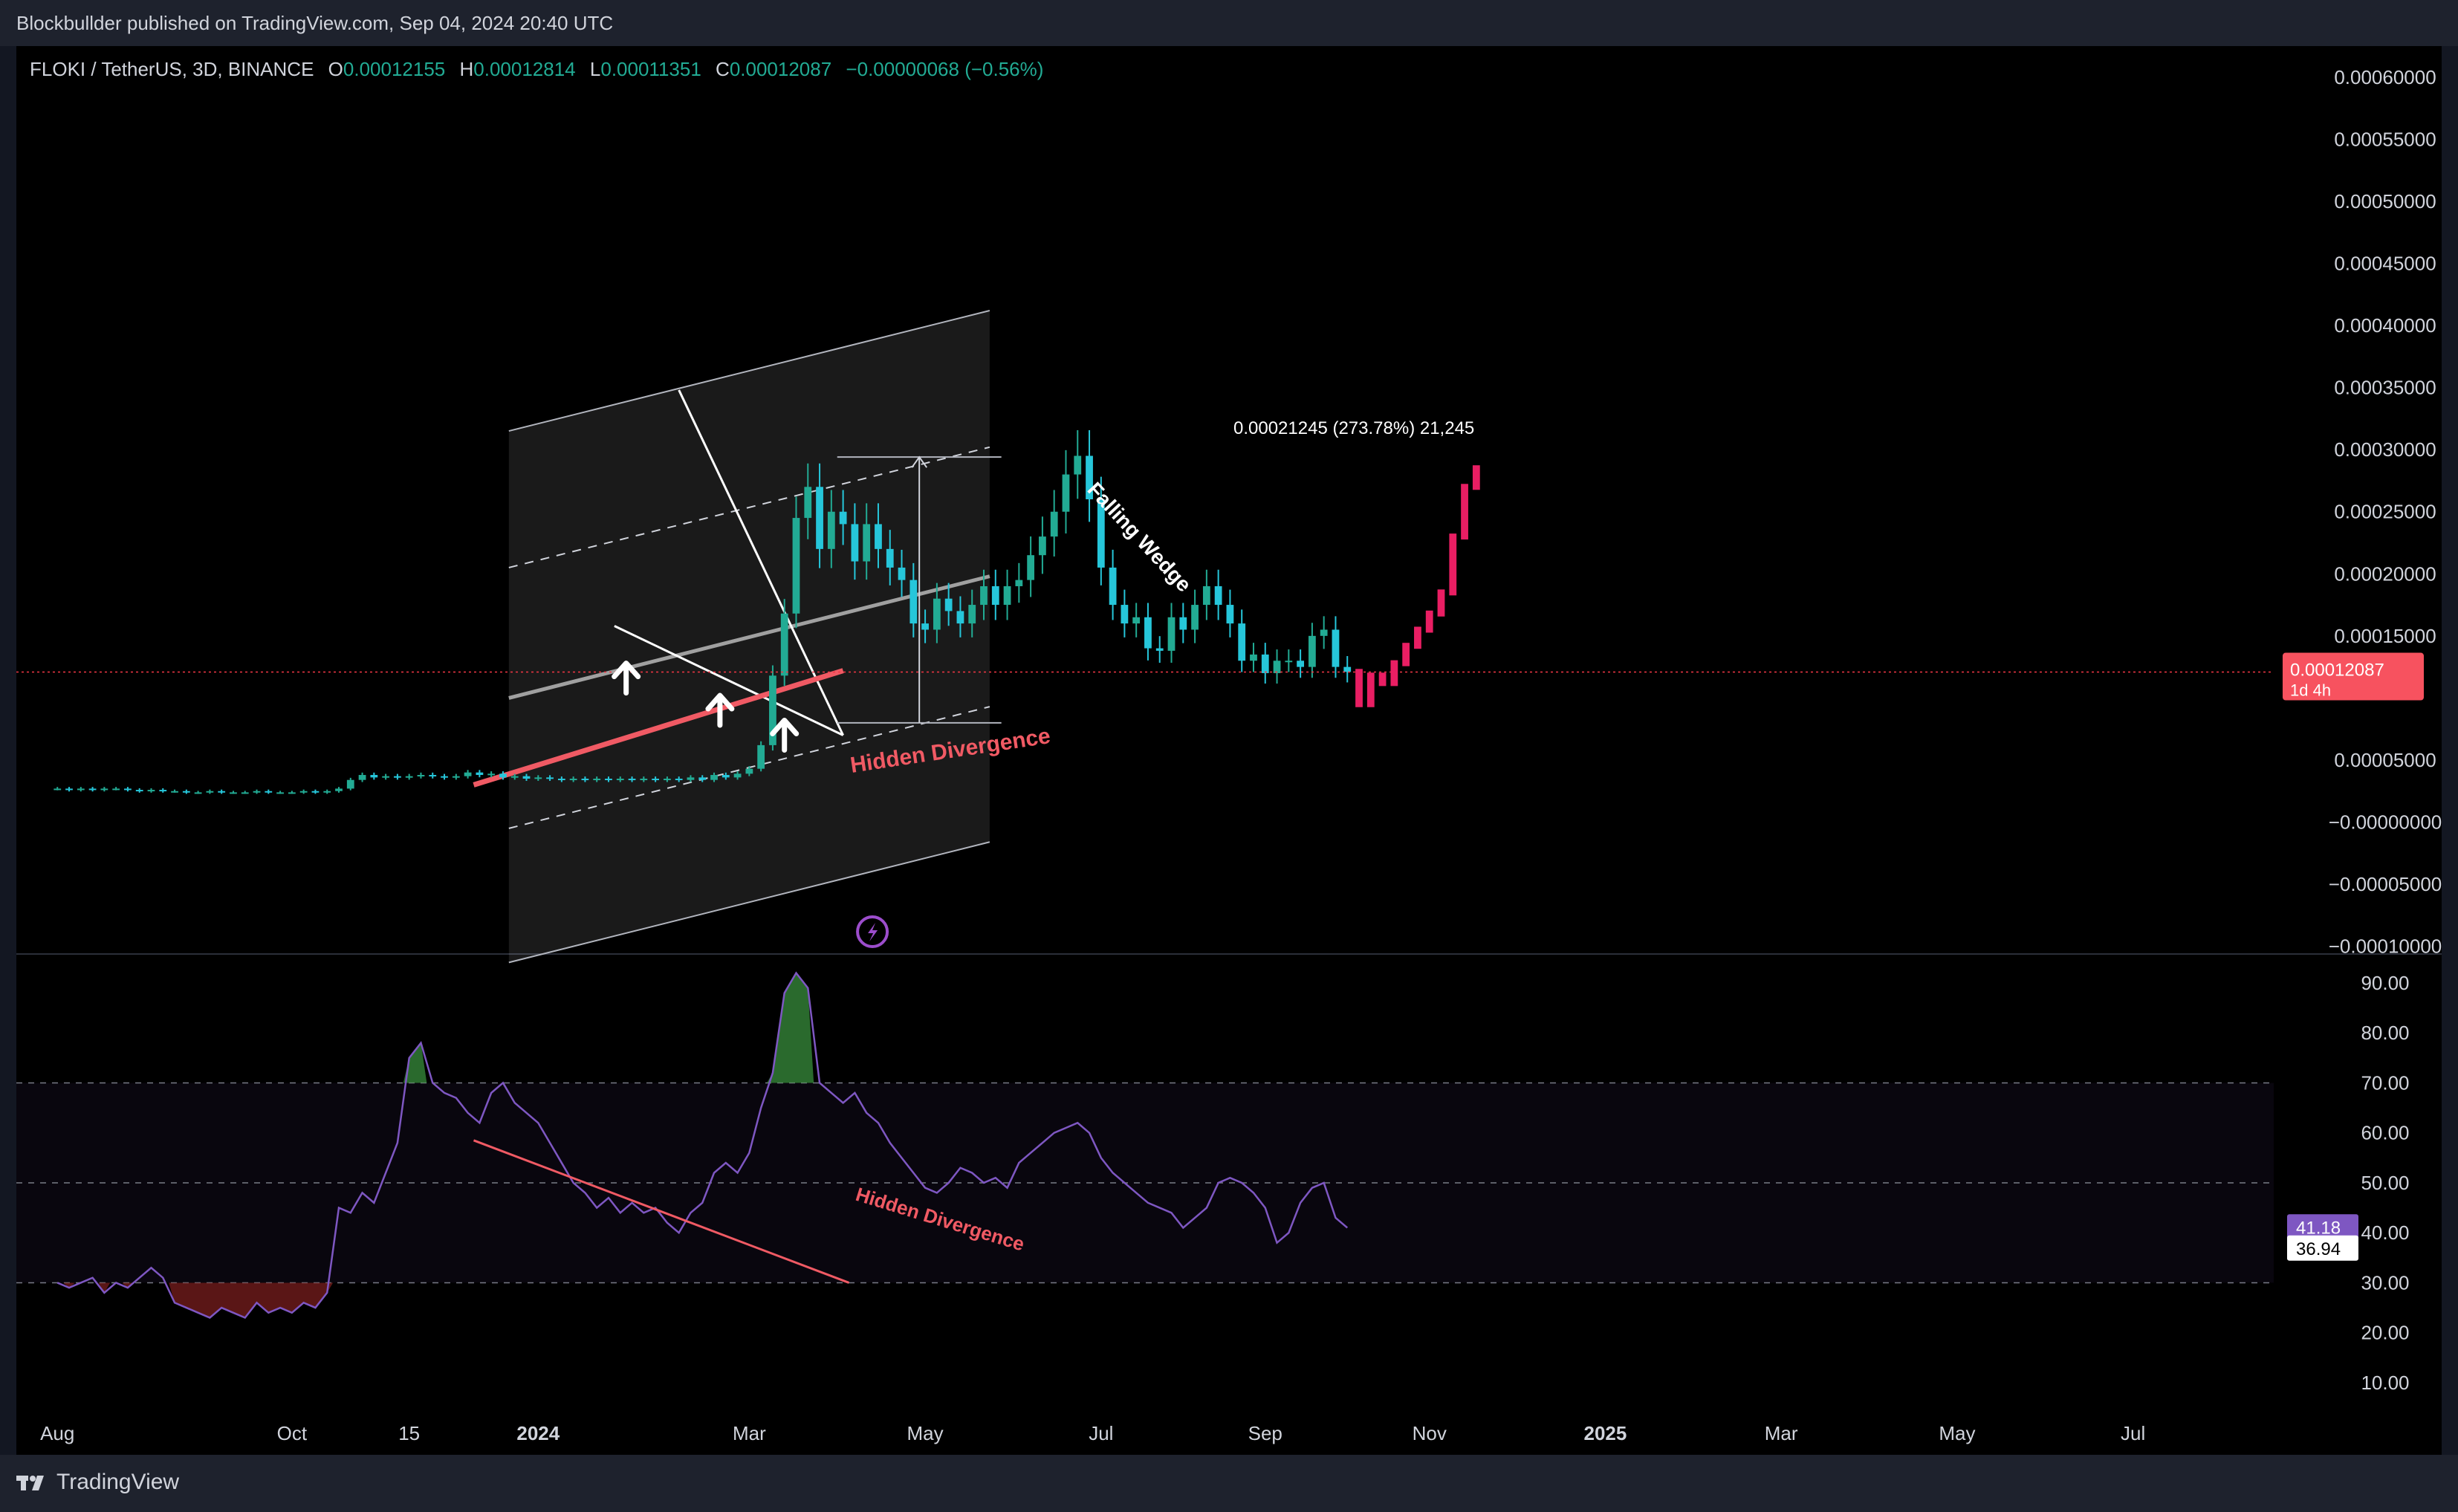 The width and height of the screenshot is (2458, 1512). I want to click on low-value: 0.00011351, so click(650, 69).